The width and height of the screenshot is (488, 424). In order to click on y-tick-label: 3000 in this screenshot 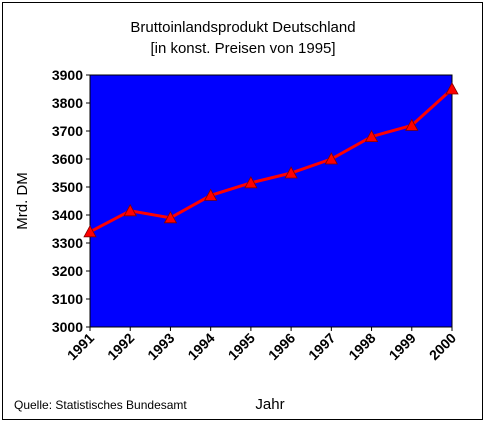, I will do `click(67, 327)`.